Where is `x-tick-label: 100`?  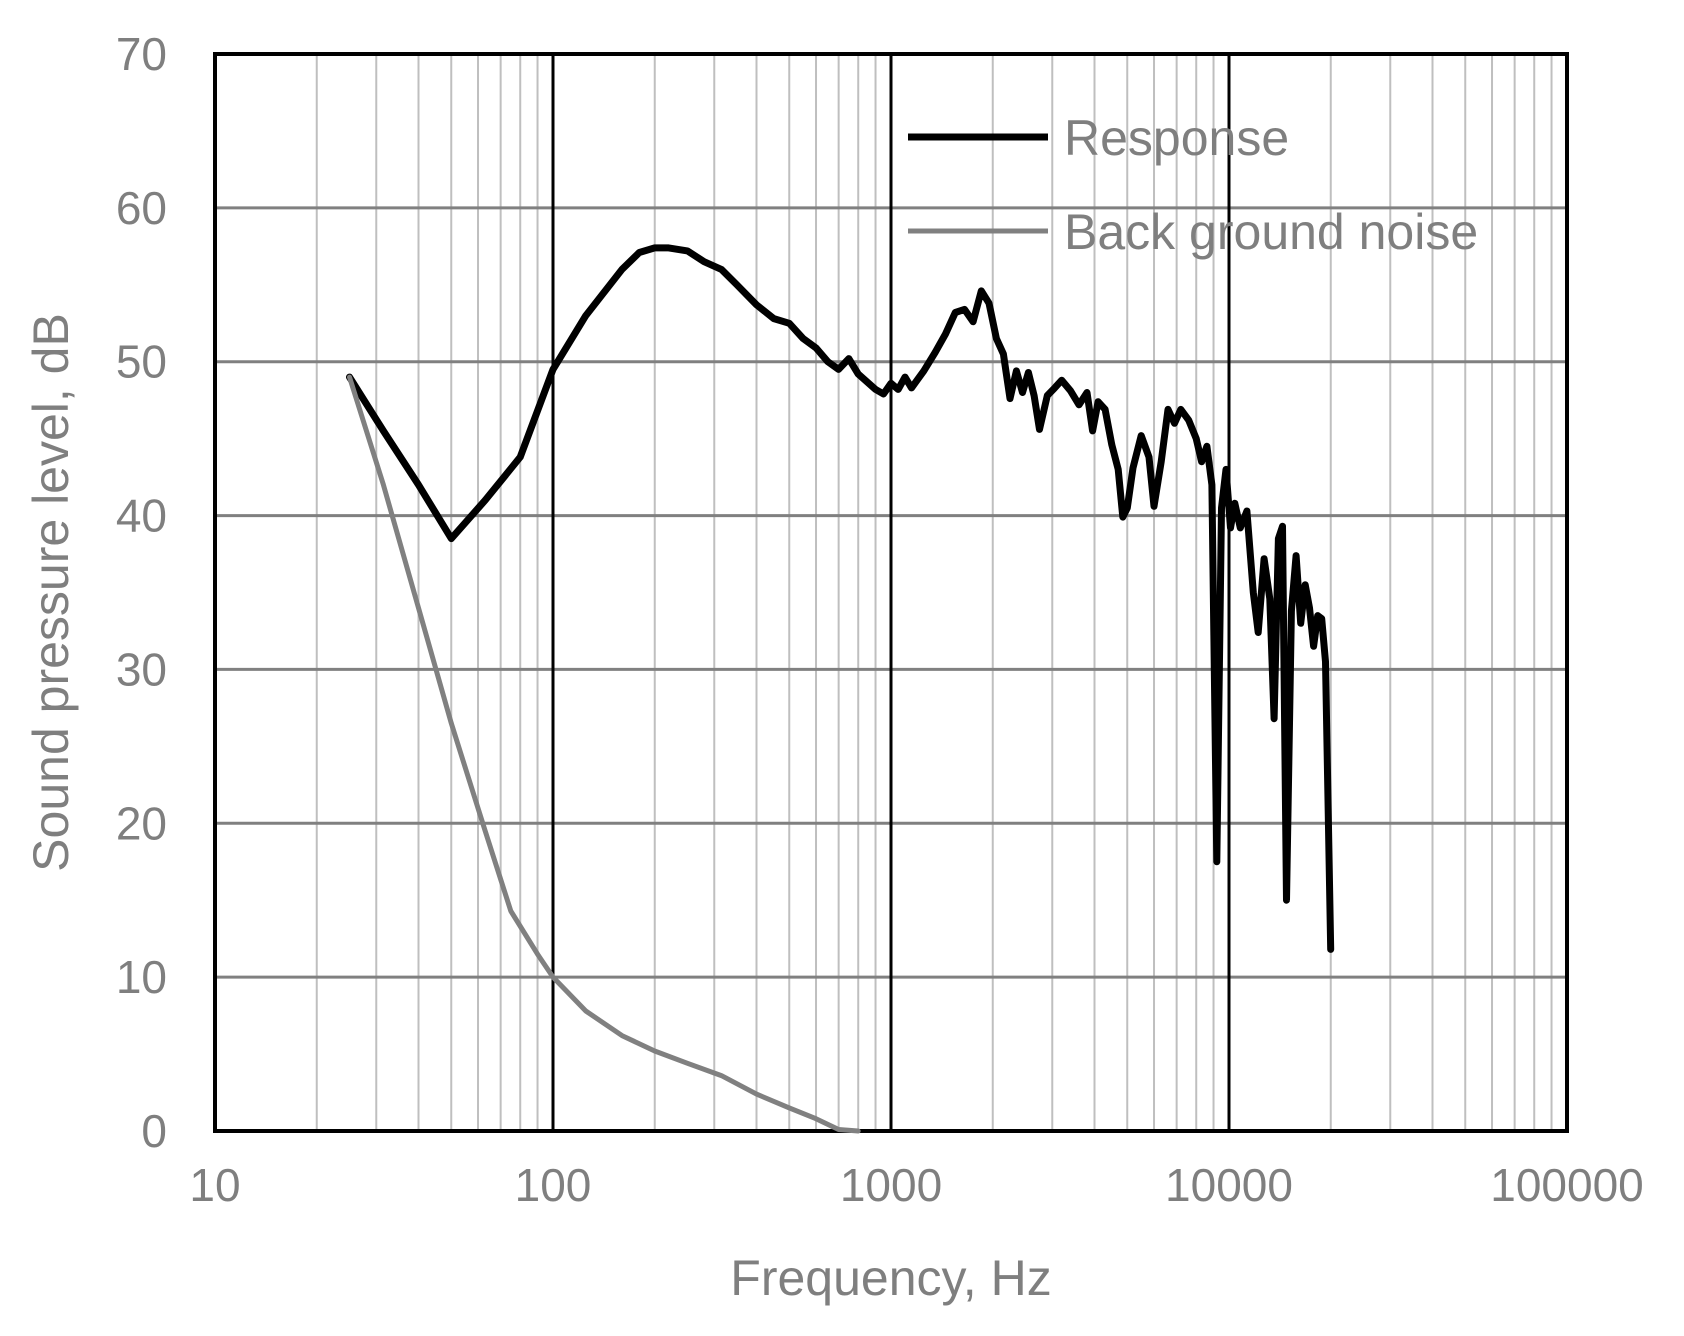
x-tick-label: 100 is located at coordinates (553, 1185).